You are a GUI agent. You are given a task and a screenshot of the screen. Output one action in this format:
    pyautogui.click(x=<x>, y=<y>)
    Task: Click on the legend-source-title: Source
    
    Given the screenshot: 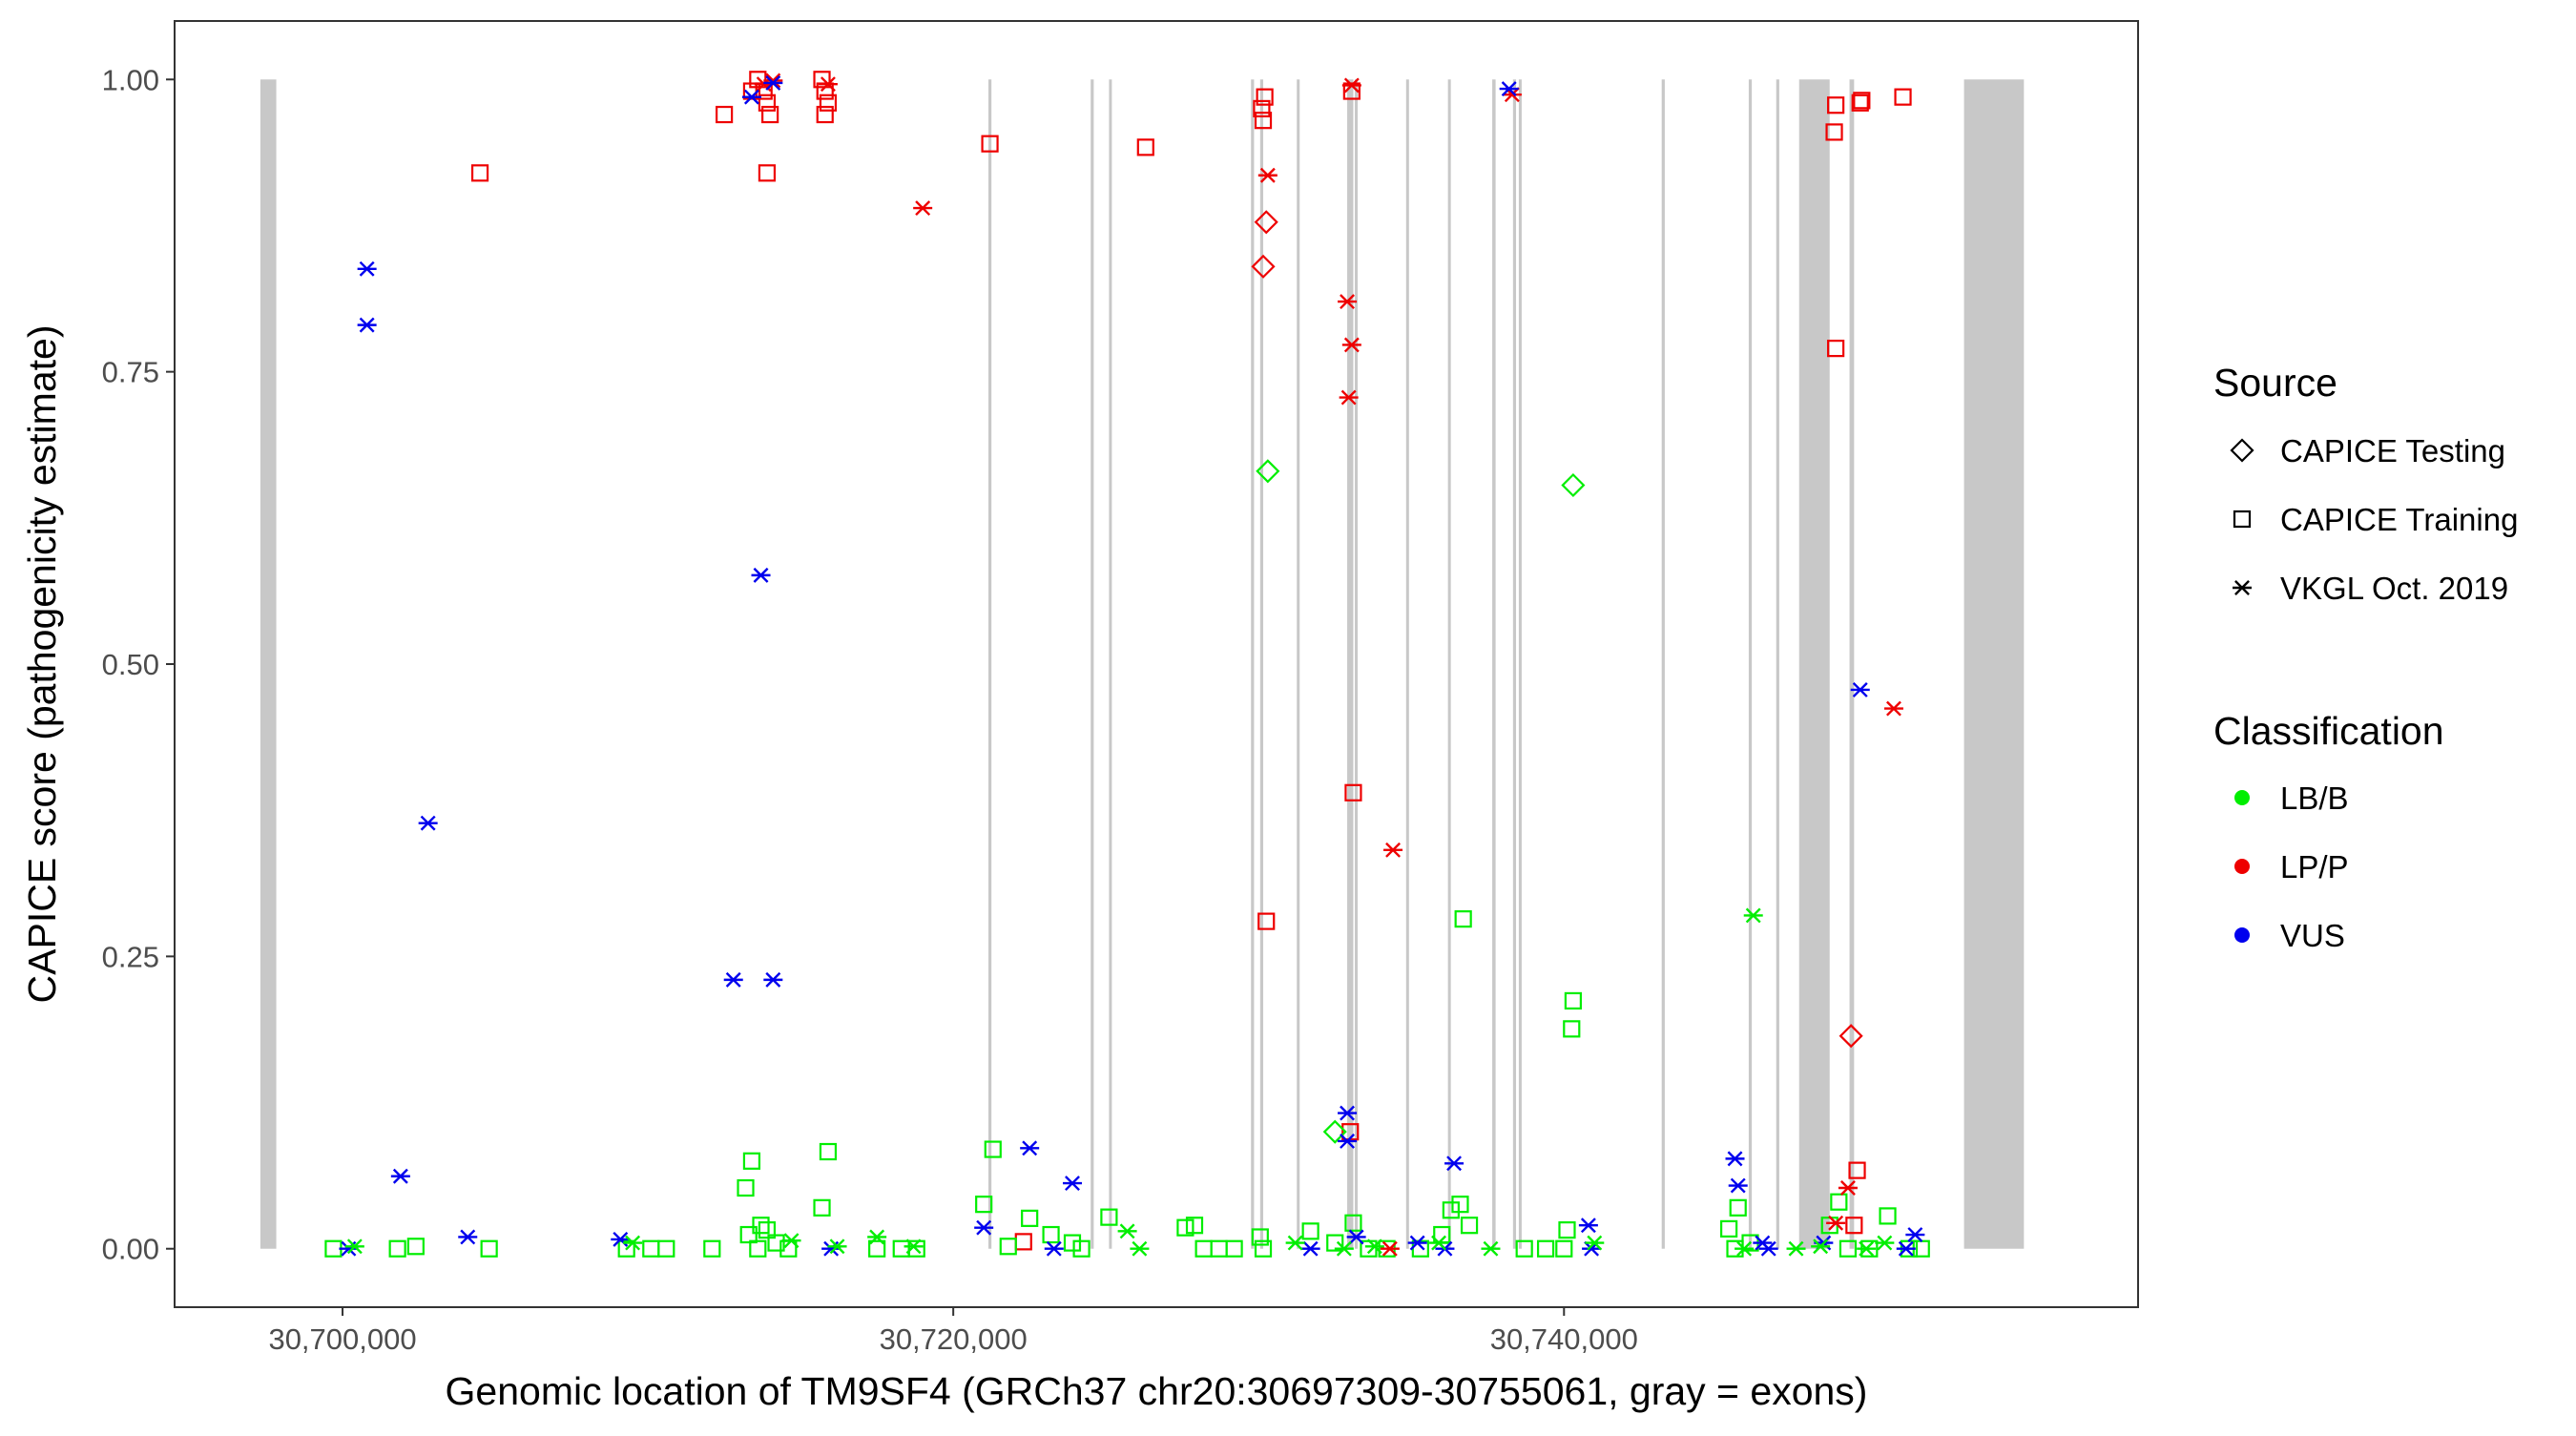 What is the action you would take?
    pyautogui.click(x=2275, y=383)
    